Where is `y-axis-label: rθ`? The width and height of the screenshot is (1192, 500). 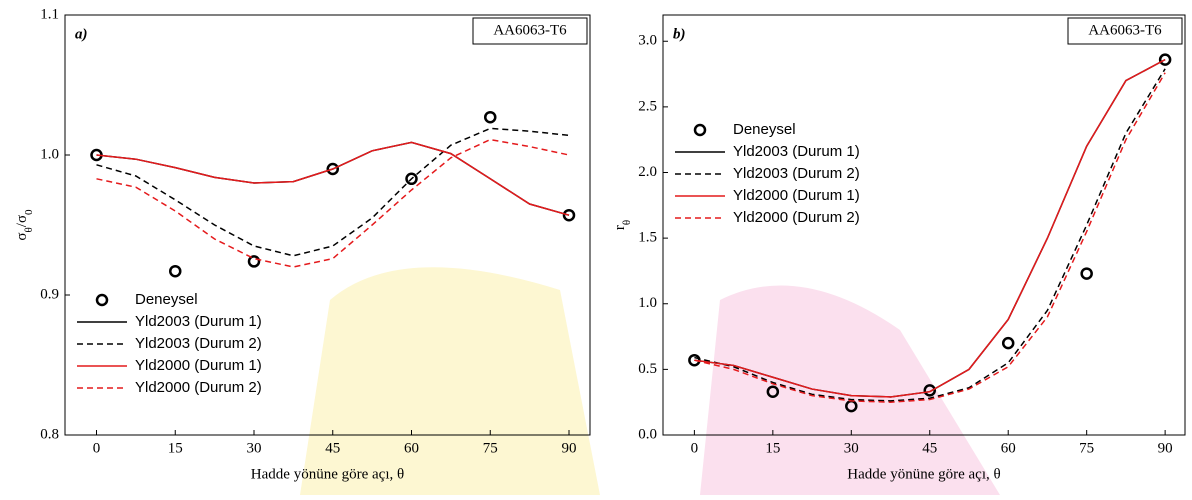 y-axis-label: rθ is located at coordinates (622, 225).